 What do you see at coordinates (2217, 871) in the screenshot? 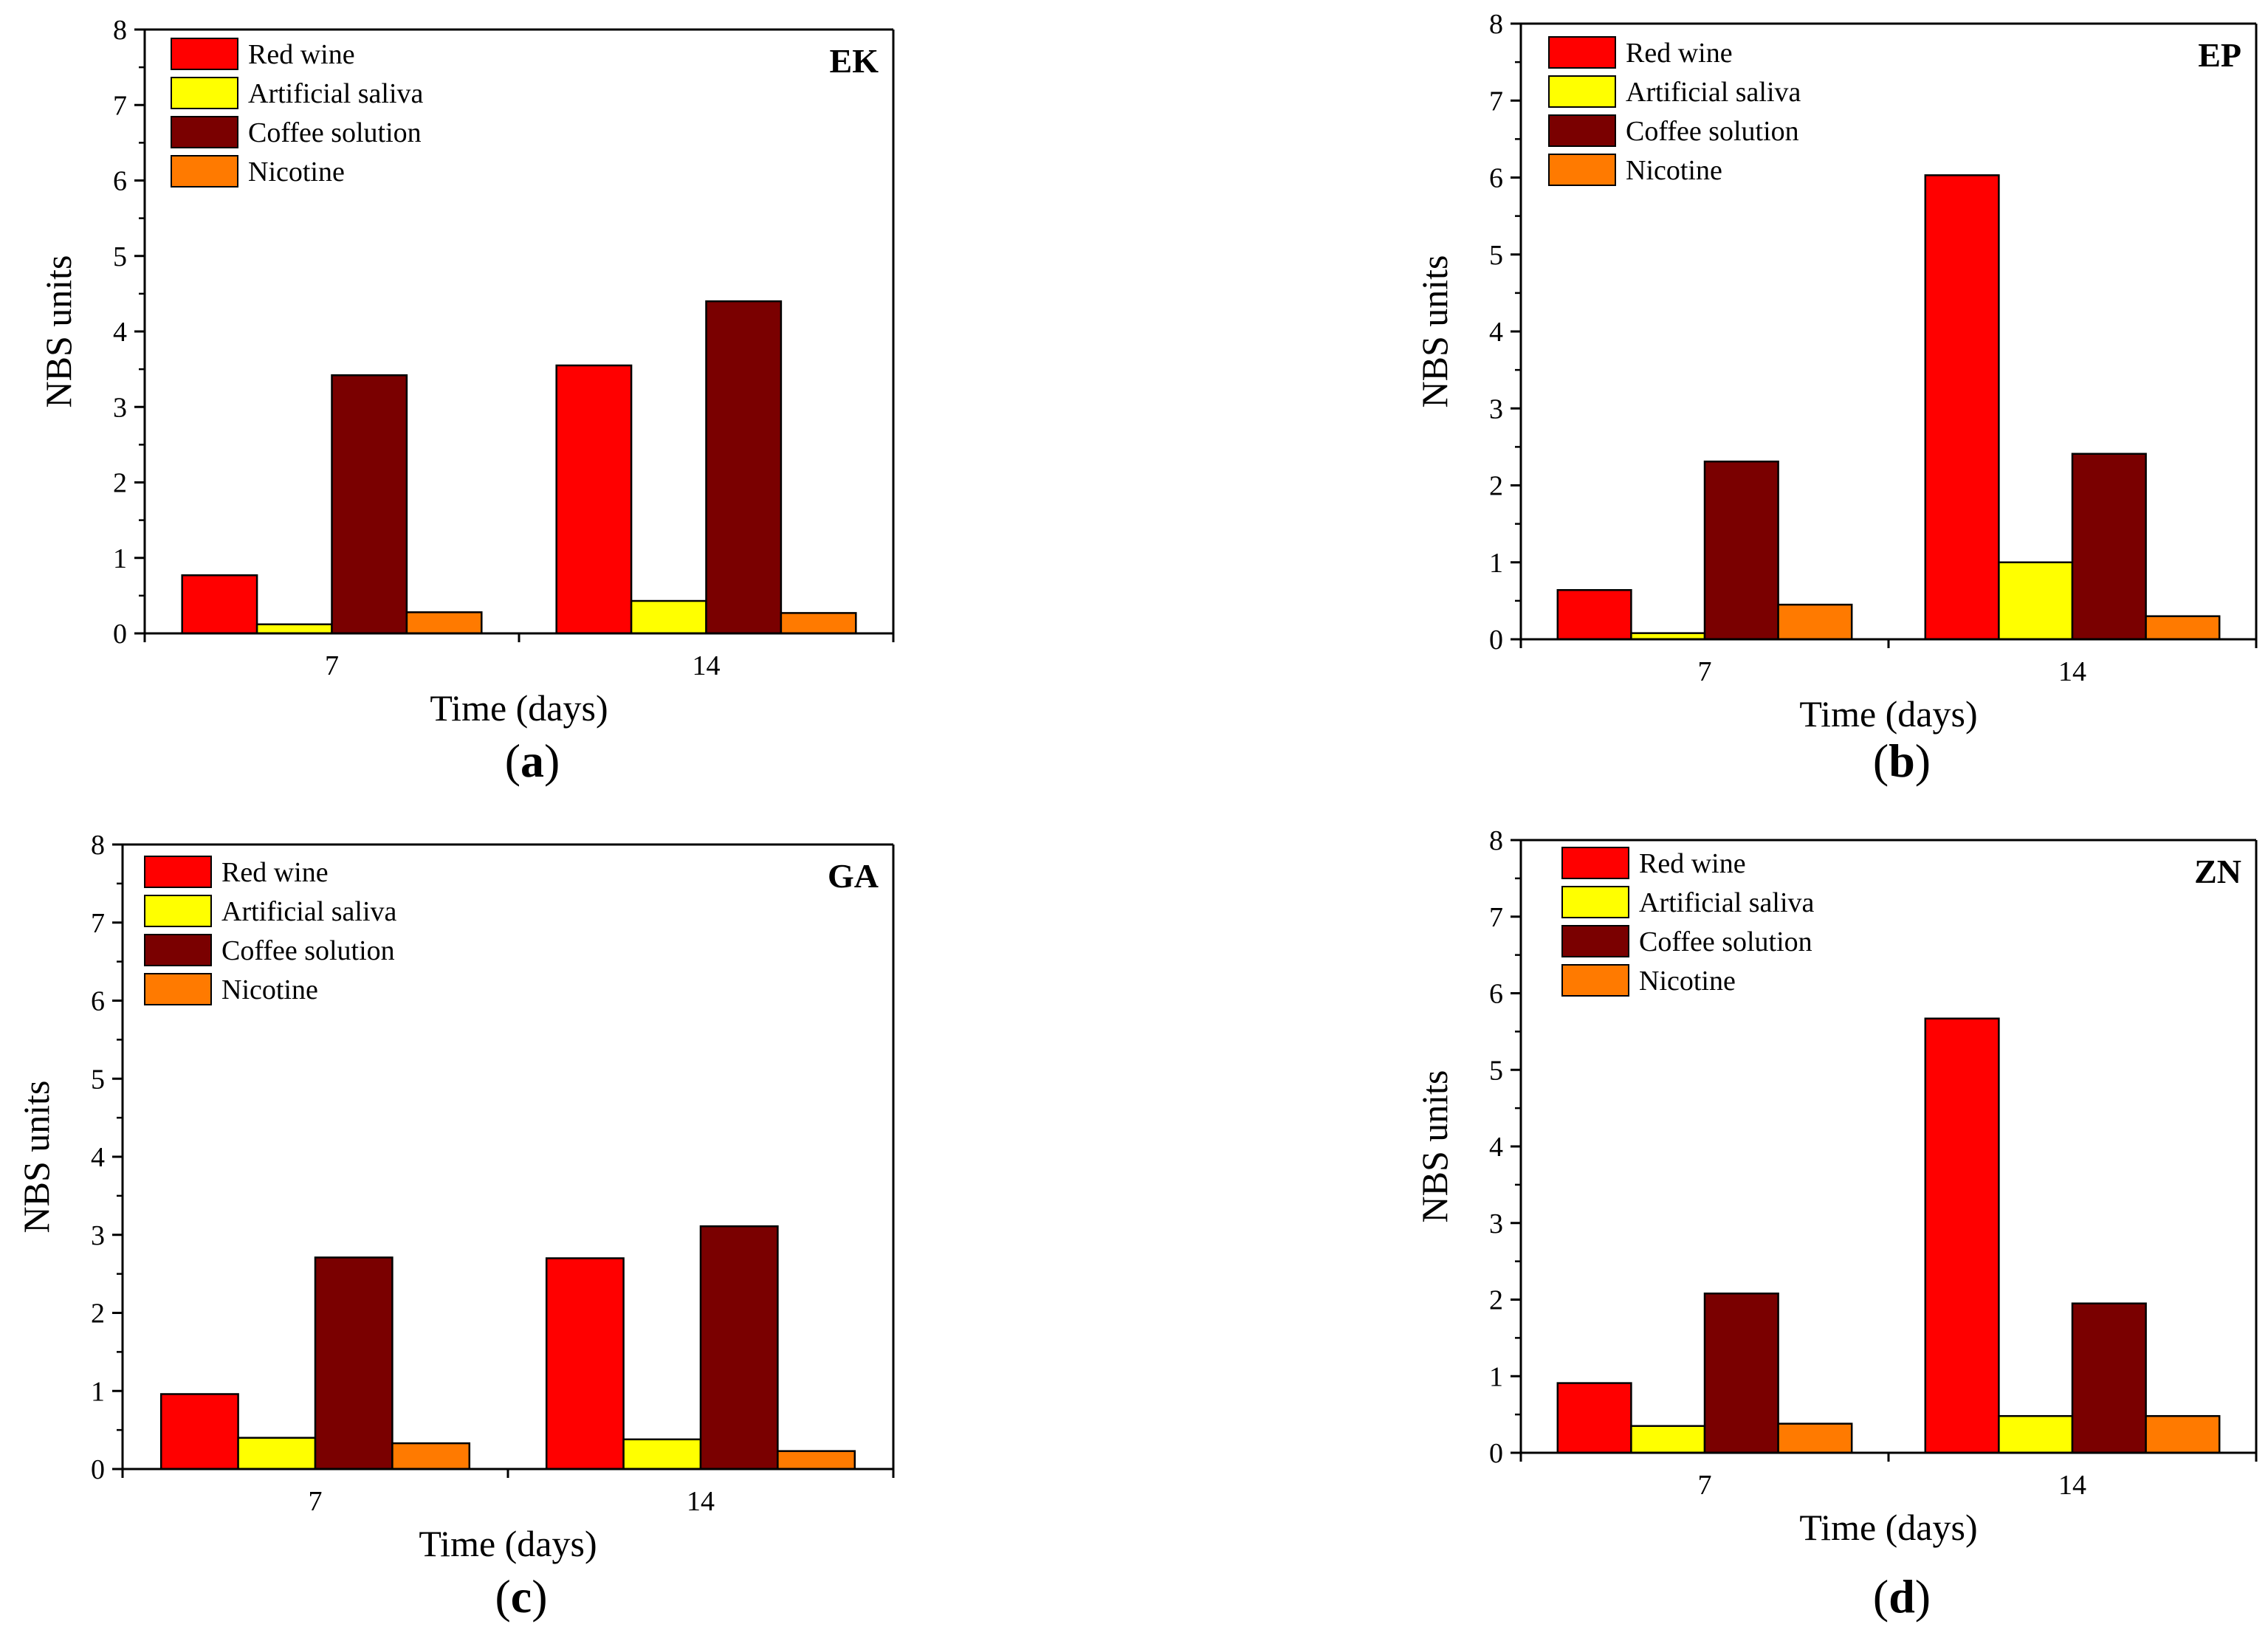
I see `panel-tag: ZN` at bounding box center [2217, 871].